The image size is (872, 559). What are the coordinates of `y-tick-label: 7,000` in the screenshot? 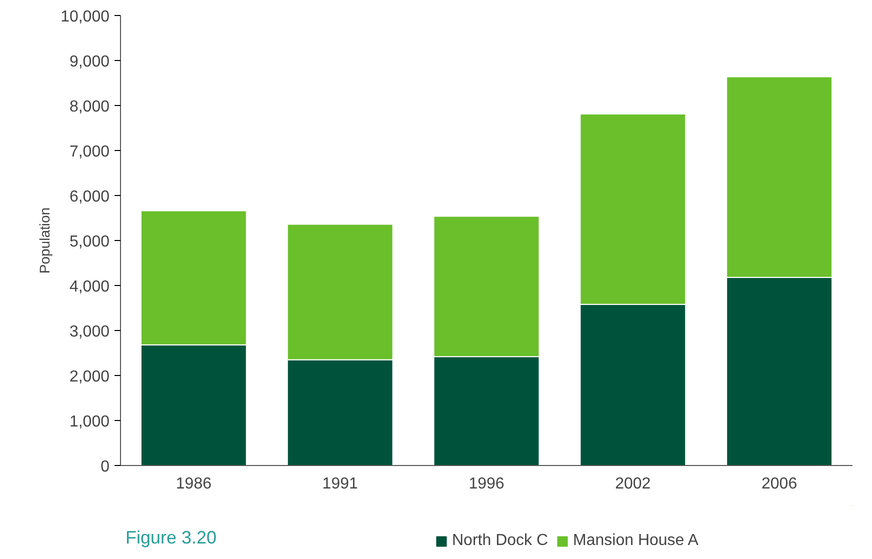 It's located at (89, 152).